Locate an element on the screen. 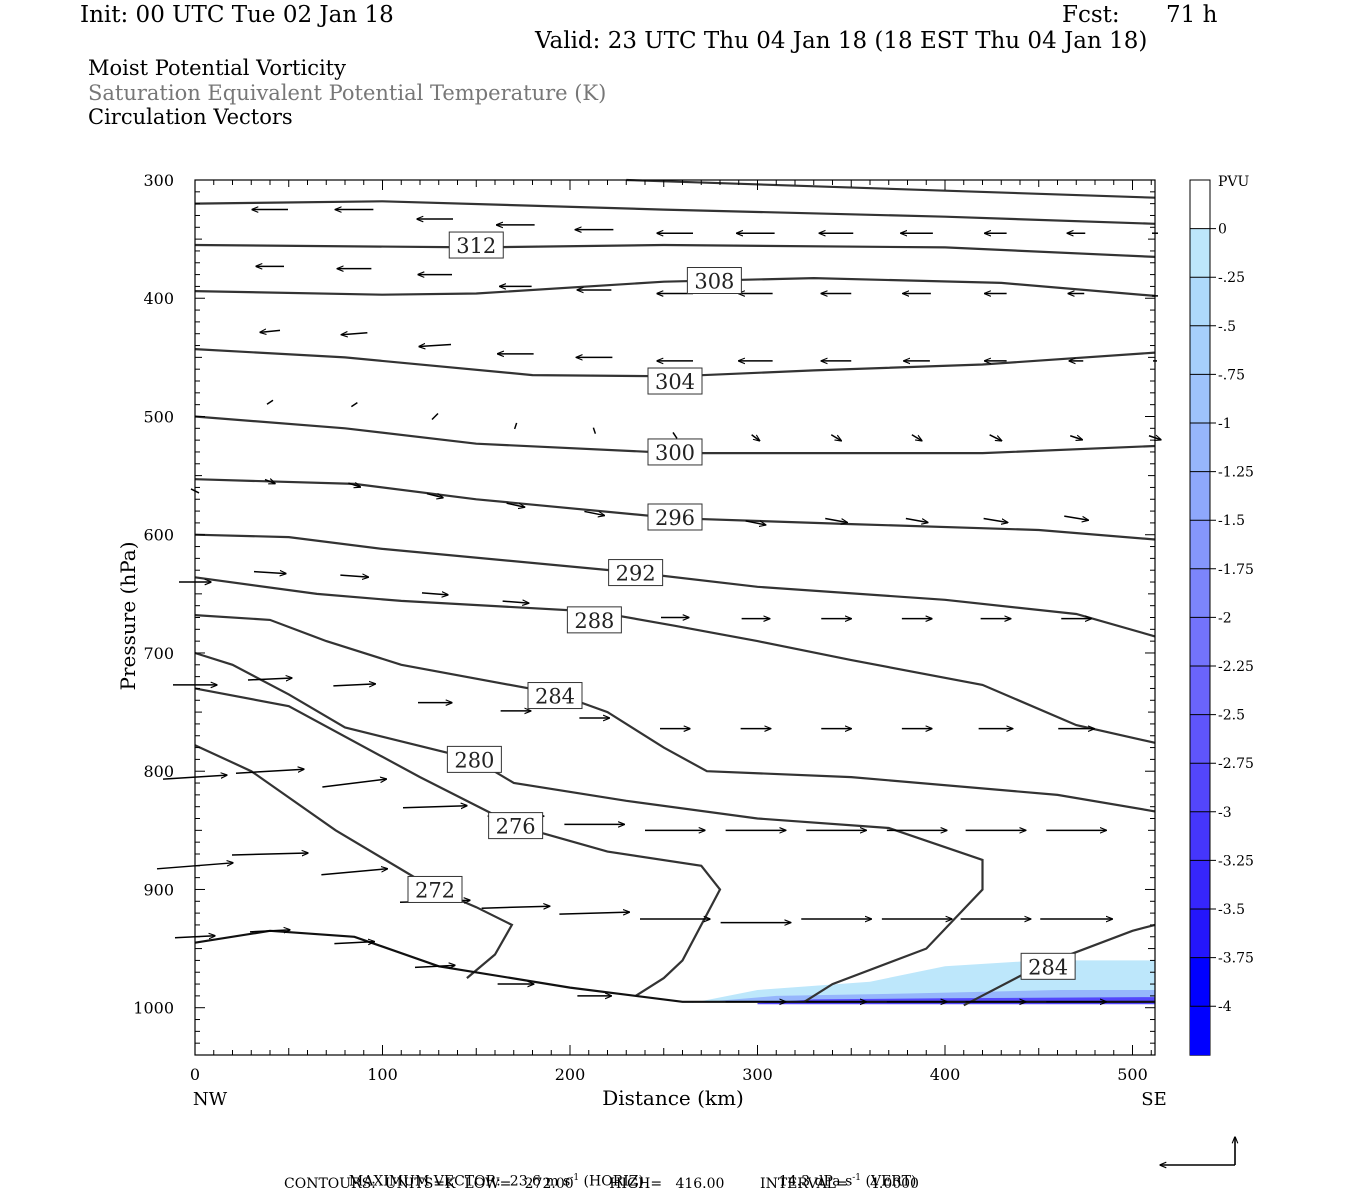  forecast-hour: 71 h is located at coordinates (1192, 15).